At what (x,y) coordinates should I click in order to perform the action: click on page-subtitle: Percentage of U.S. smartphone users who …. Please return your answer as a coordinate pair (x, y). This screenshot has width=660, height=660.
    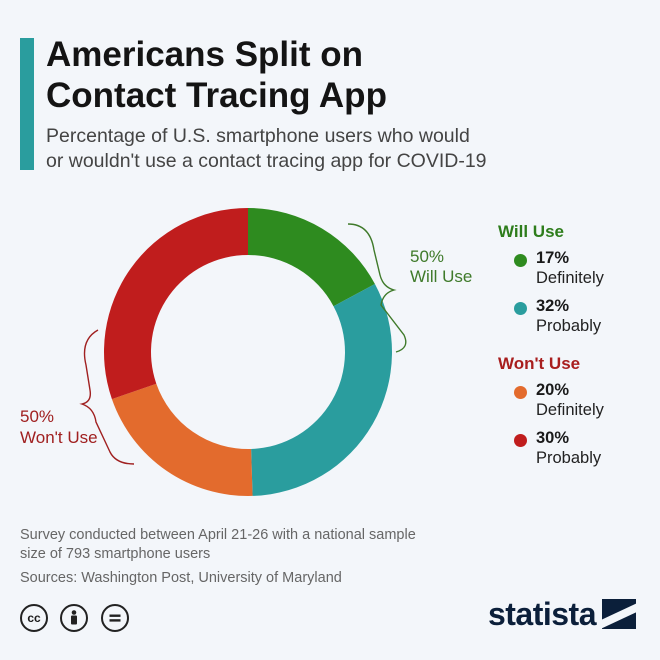
    Looking at the image, I should click on (346, 149).